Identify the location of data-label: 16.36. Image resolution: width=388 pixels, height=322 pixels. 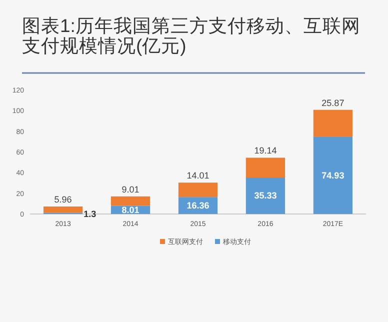
(198, 205).